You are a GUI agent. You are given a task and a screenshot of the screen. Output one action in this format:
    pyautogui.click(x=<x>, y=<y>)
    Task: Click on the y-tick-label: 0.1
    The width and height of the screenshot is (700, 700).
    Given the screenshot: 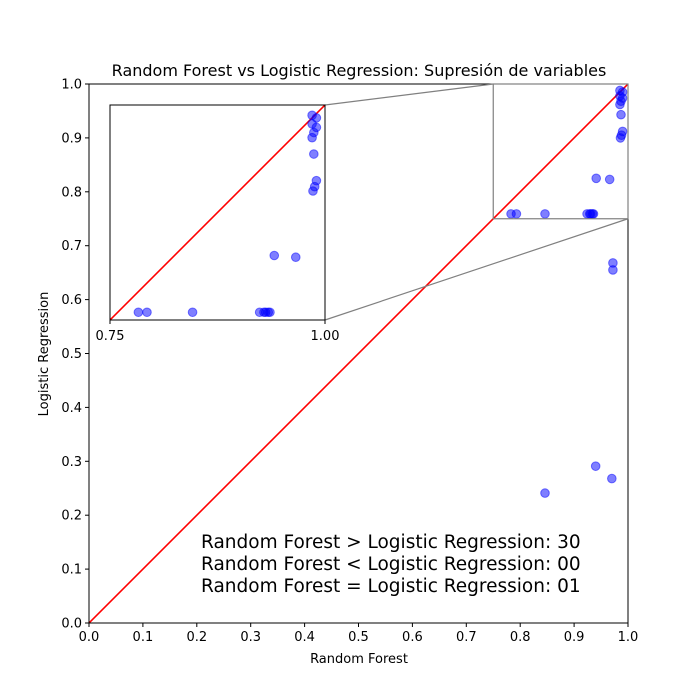 What is the action you would take?
    pyautogui.click(x=71, y=570)
    